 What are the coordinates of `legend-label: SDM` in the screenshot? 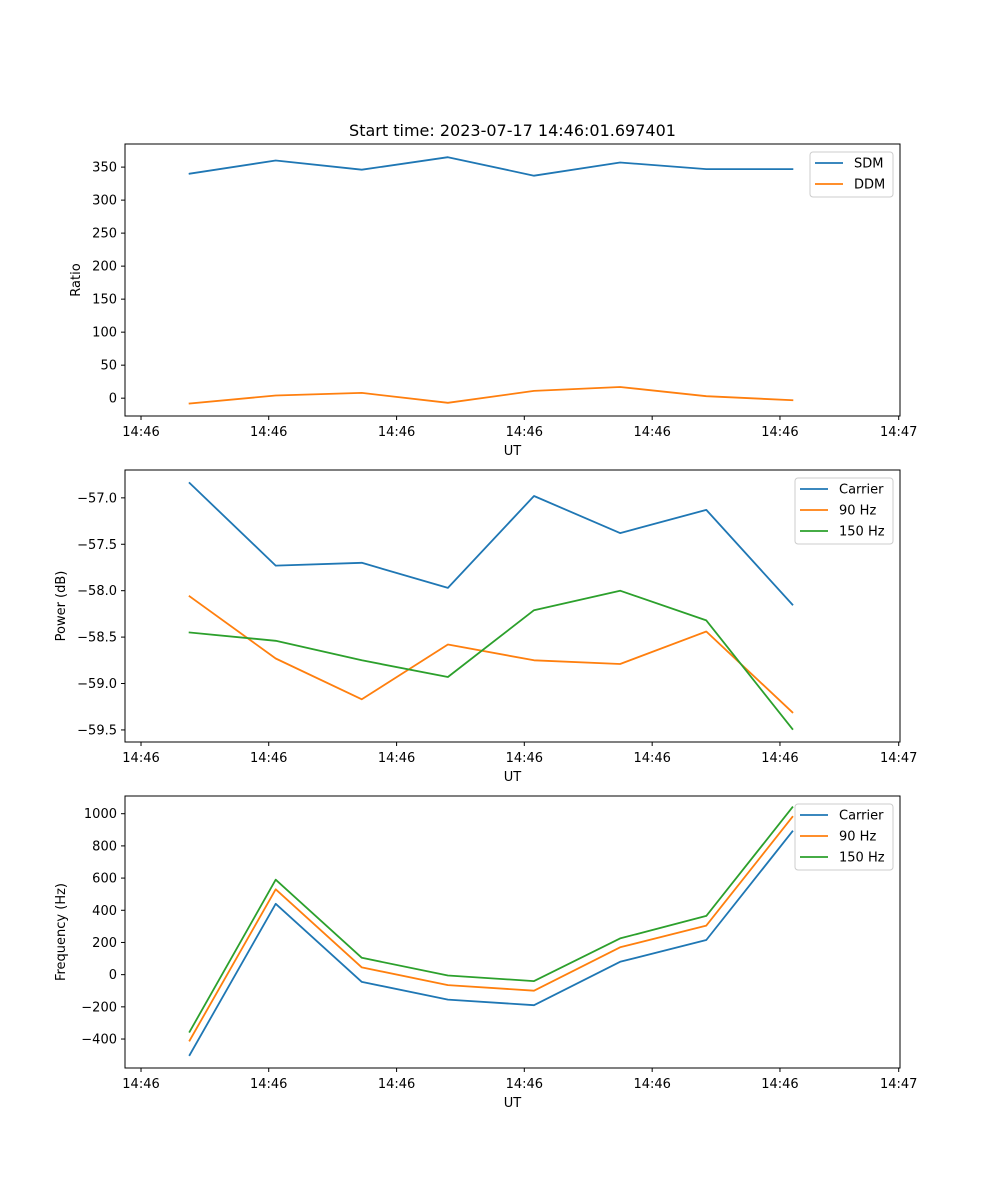 It's located at (868, 164).